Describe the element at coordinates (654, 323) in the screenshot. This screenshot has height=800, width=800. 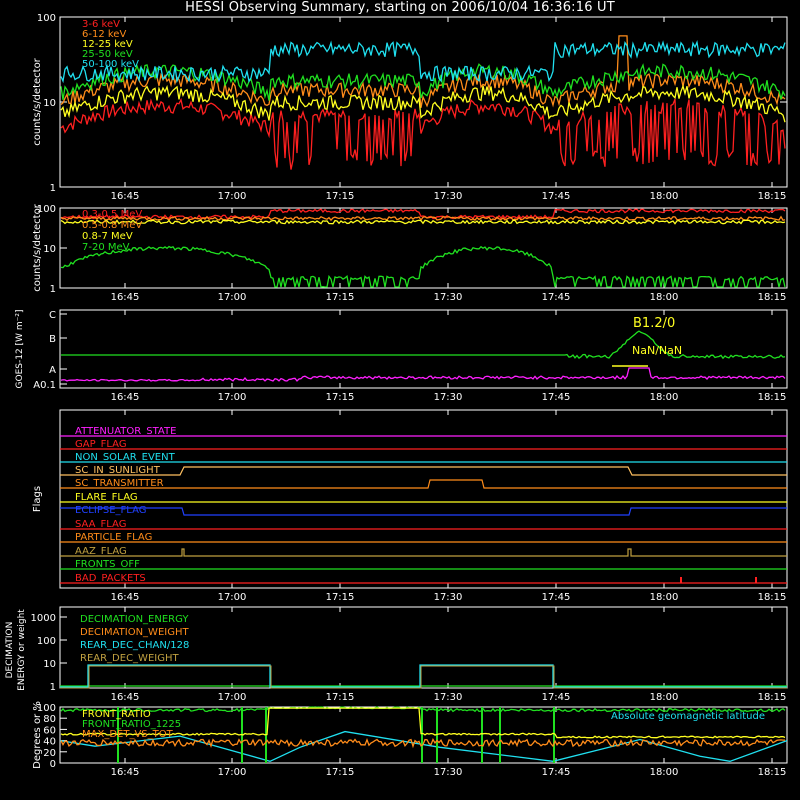
I see `goes-class-label: B1.2/0` at that location.